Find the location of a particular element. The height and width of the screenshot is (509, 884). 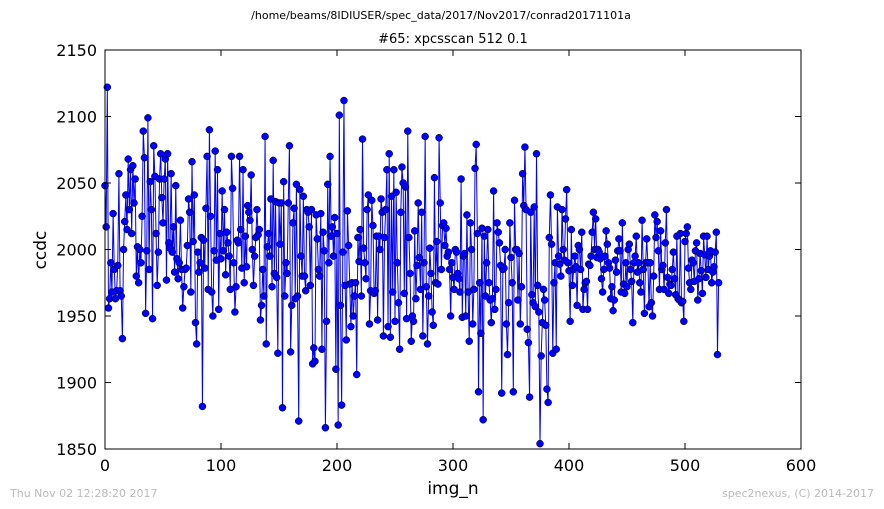

y-tick-label: 2150 is located at coordinates (76, 50).